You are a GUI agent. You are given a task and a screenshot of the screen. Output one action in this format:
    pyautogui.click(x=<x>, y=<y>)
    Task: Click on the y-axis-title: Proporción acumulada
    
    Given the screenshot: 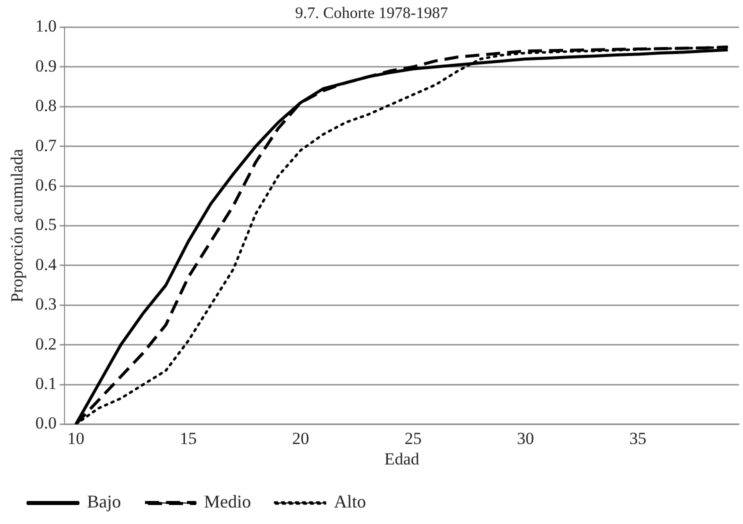 What is the action you would take?
    pyautogui.click(x=17, y=225)
    